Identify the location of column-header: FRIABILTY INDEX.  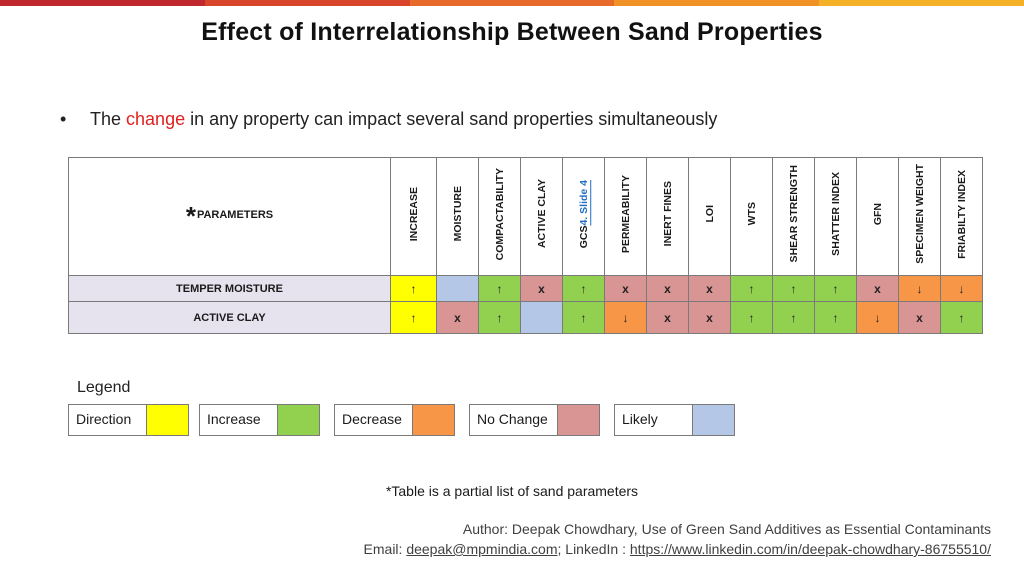
(961, 216).